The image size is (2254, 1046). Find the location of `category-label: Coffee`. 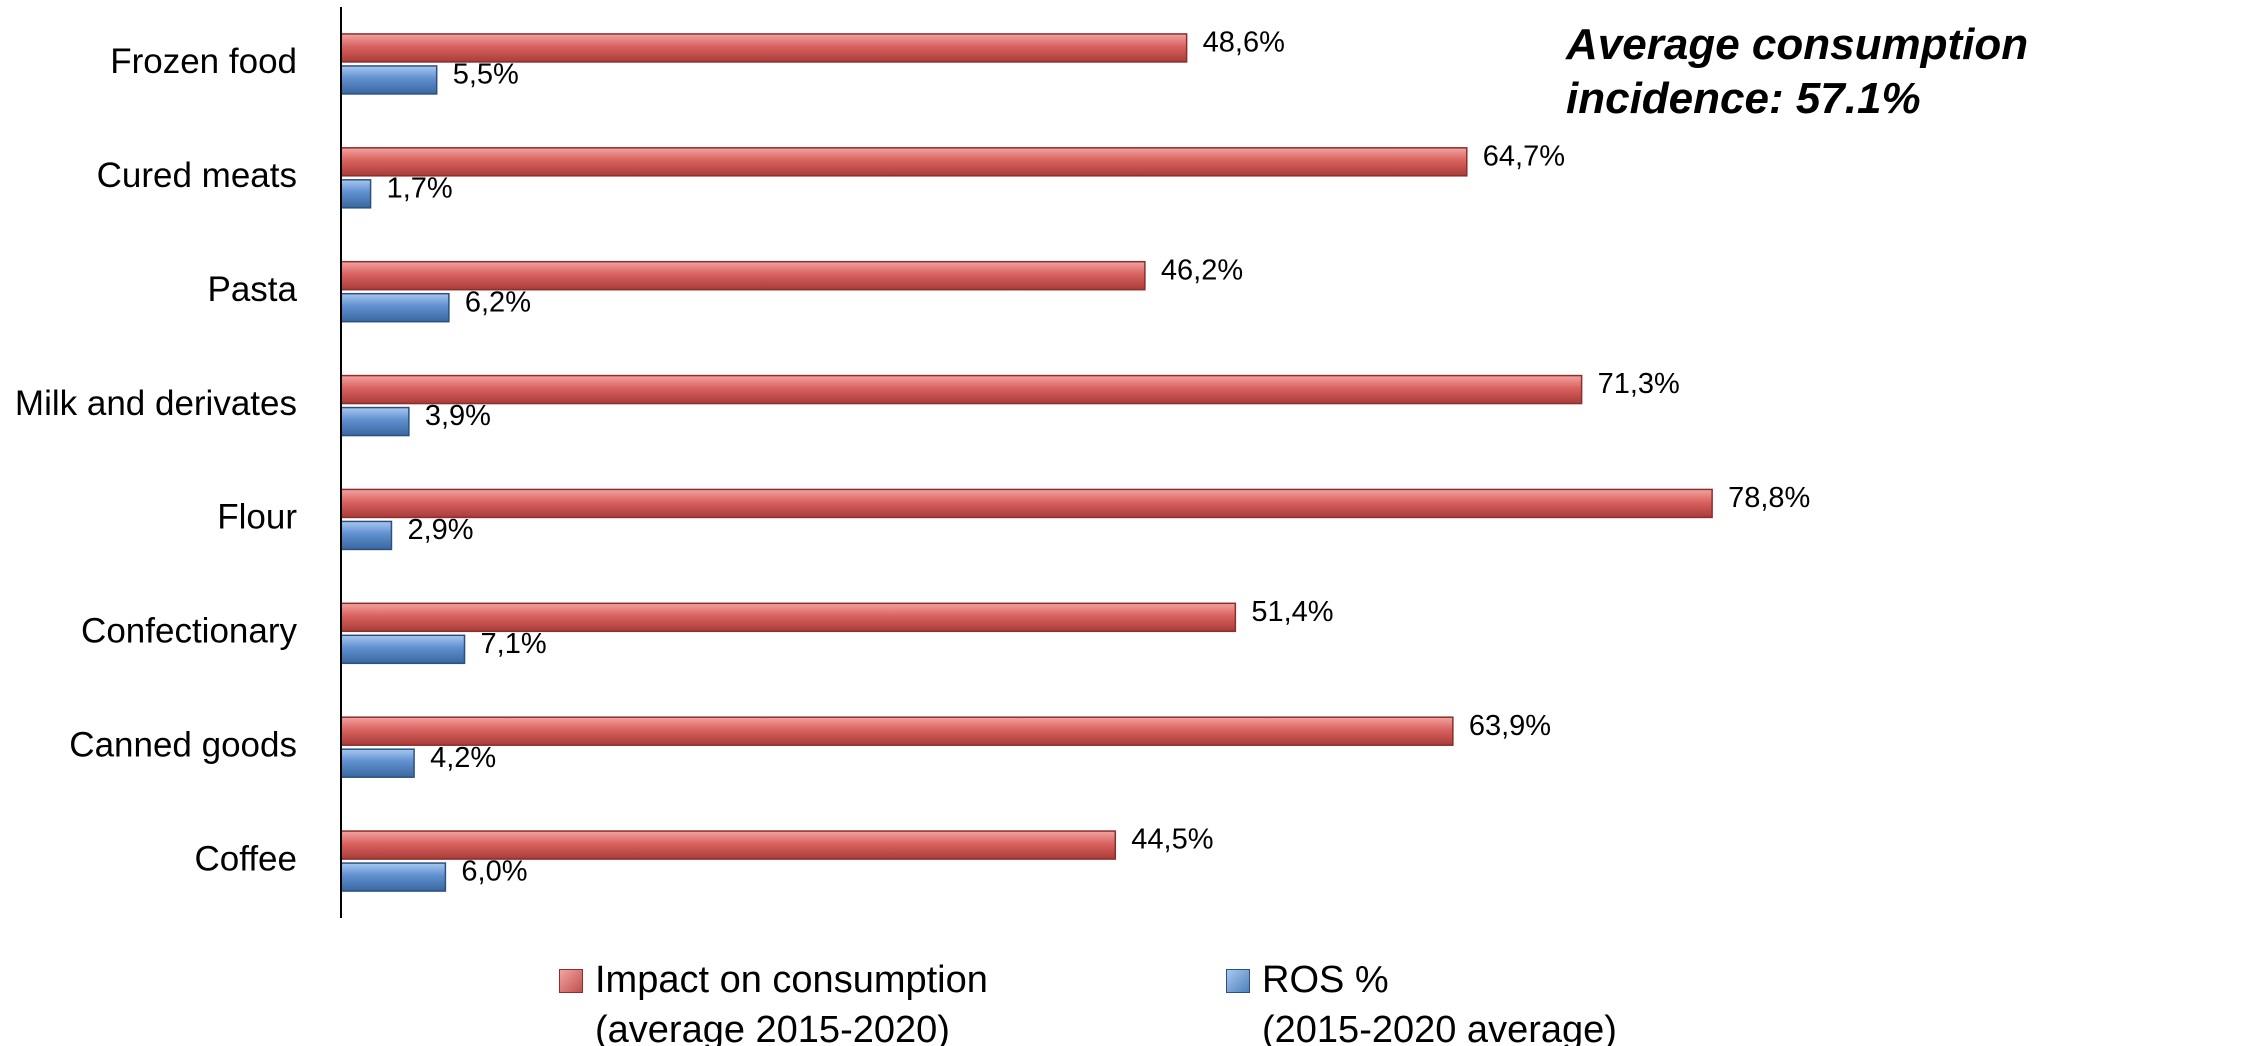

category-label: Coffee is located at coordinates (246, 858).